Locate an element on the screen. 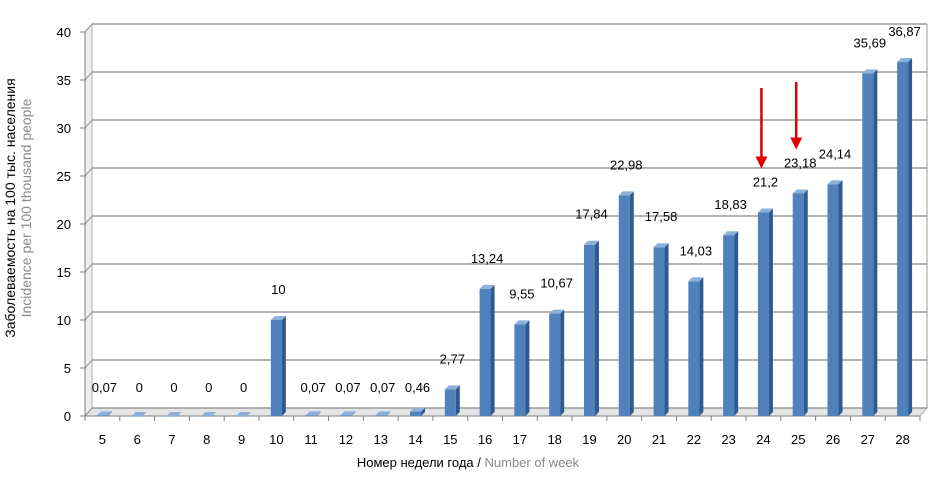 Image resolution: width=936 pixels, height=479 pixels. y-axis-title-en: Incidence per 100 thousand people is located at coordinates (26, 208).